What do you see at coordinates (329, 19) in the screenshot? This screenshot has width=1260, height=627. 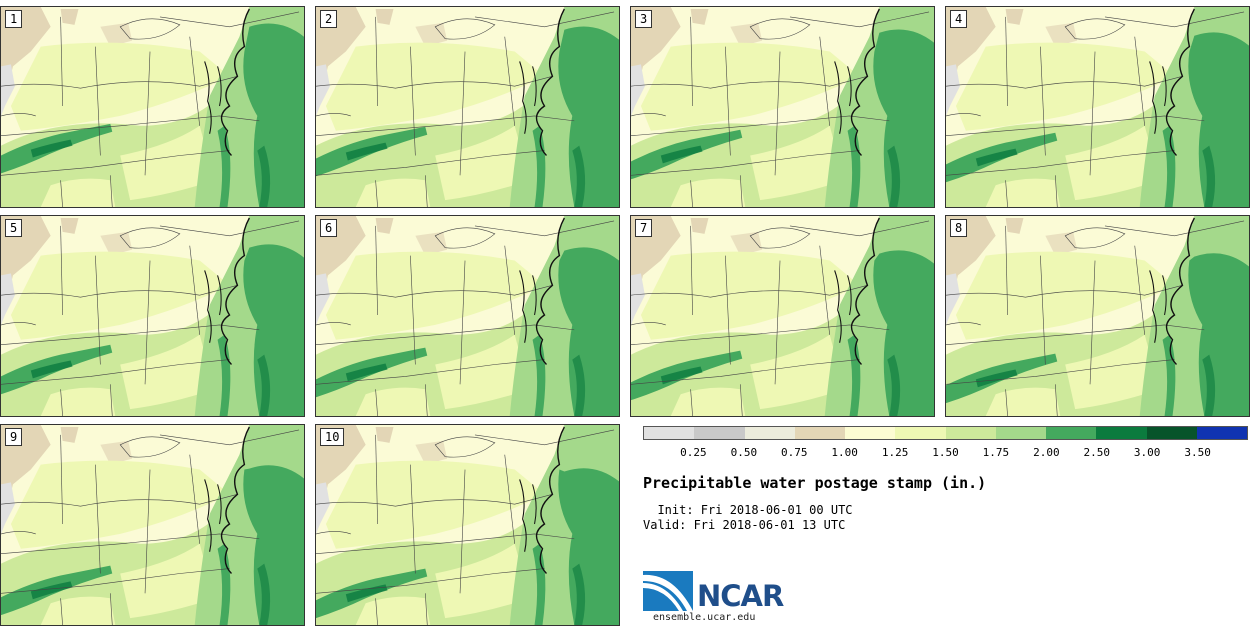 I see `member-number-label: 2` at bounding box center [329, 19].